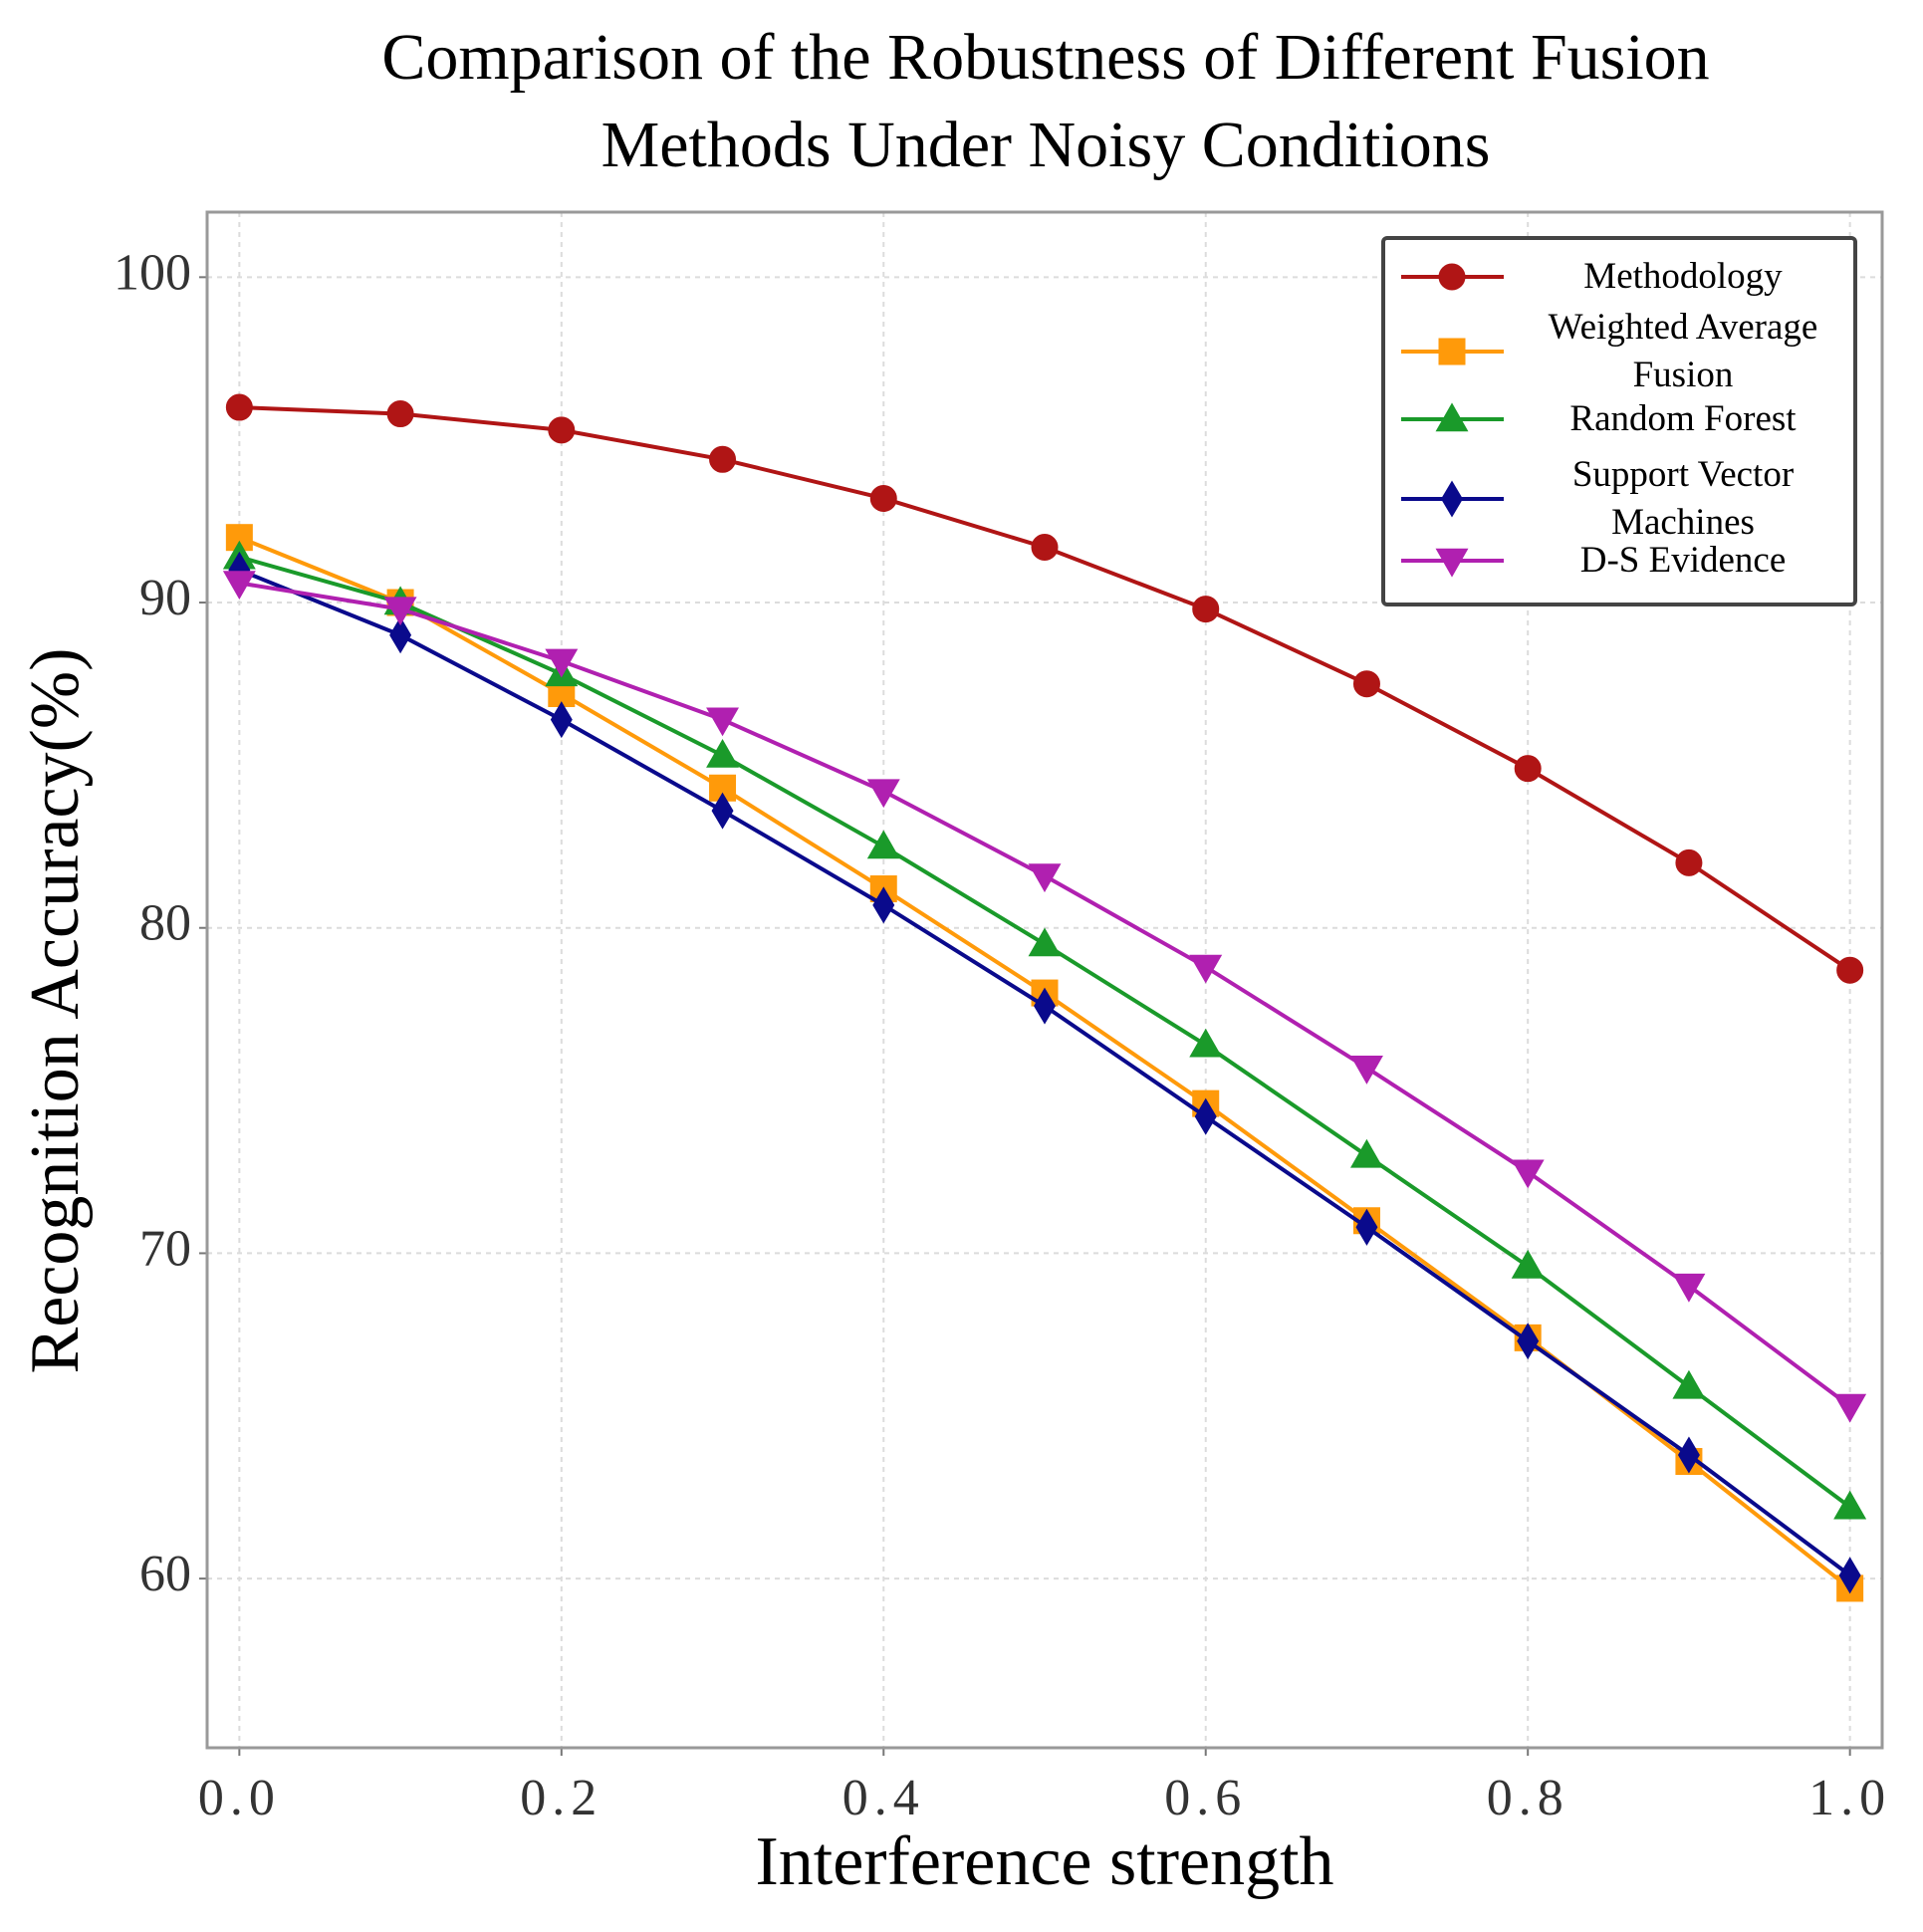 Image resolution: width=1923 pixels, height=1932 pixels. Describe the element at coordinates (165, 1574) in the screenshot. I see `y-tick-label: 60` at that location.